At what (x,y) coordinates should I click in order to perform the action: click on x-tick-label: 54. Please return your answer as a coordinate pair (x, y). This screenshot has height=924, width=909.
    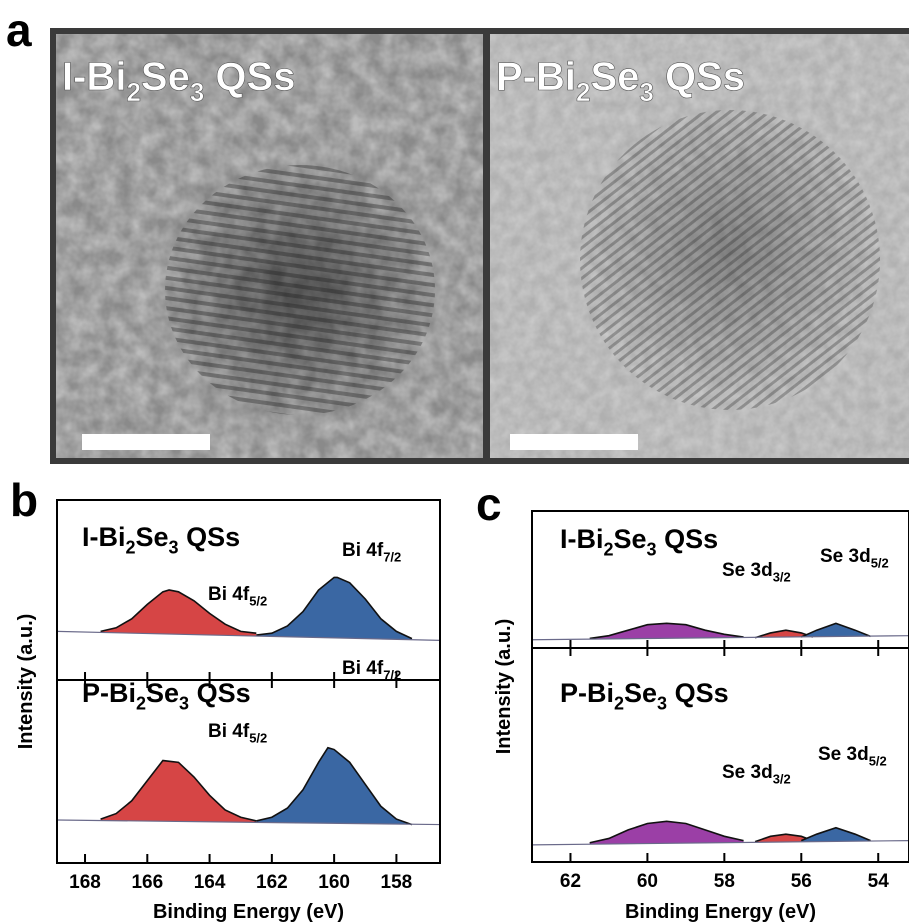
    Looking at the image, I should click on (879, 881).